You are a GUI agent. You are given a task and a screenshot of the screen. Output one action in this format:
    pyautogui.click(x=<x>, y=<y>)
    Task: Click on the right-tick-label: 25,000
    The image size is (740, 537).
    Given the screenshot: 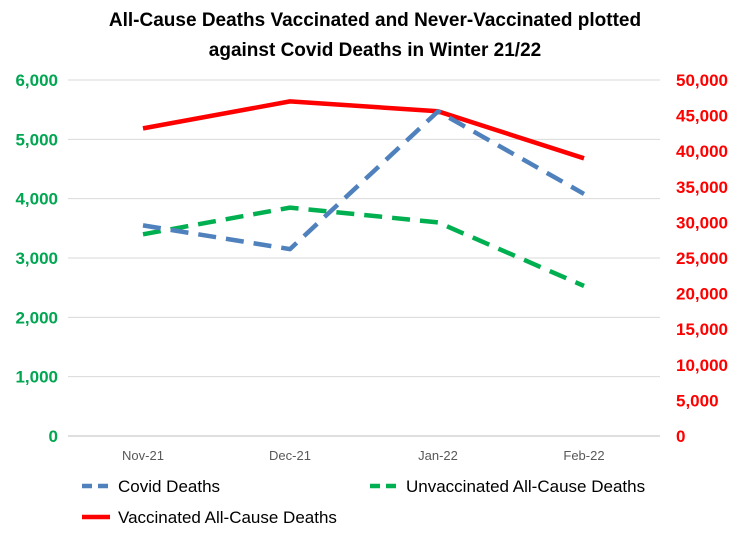 What is the action you would take?
    pyautogui.click(x=702, y=258)
    